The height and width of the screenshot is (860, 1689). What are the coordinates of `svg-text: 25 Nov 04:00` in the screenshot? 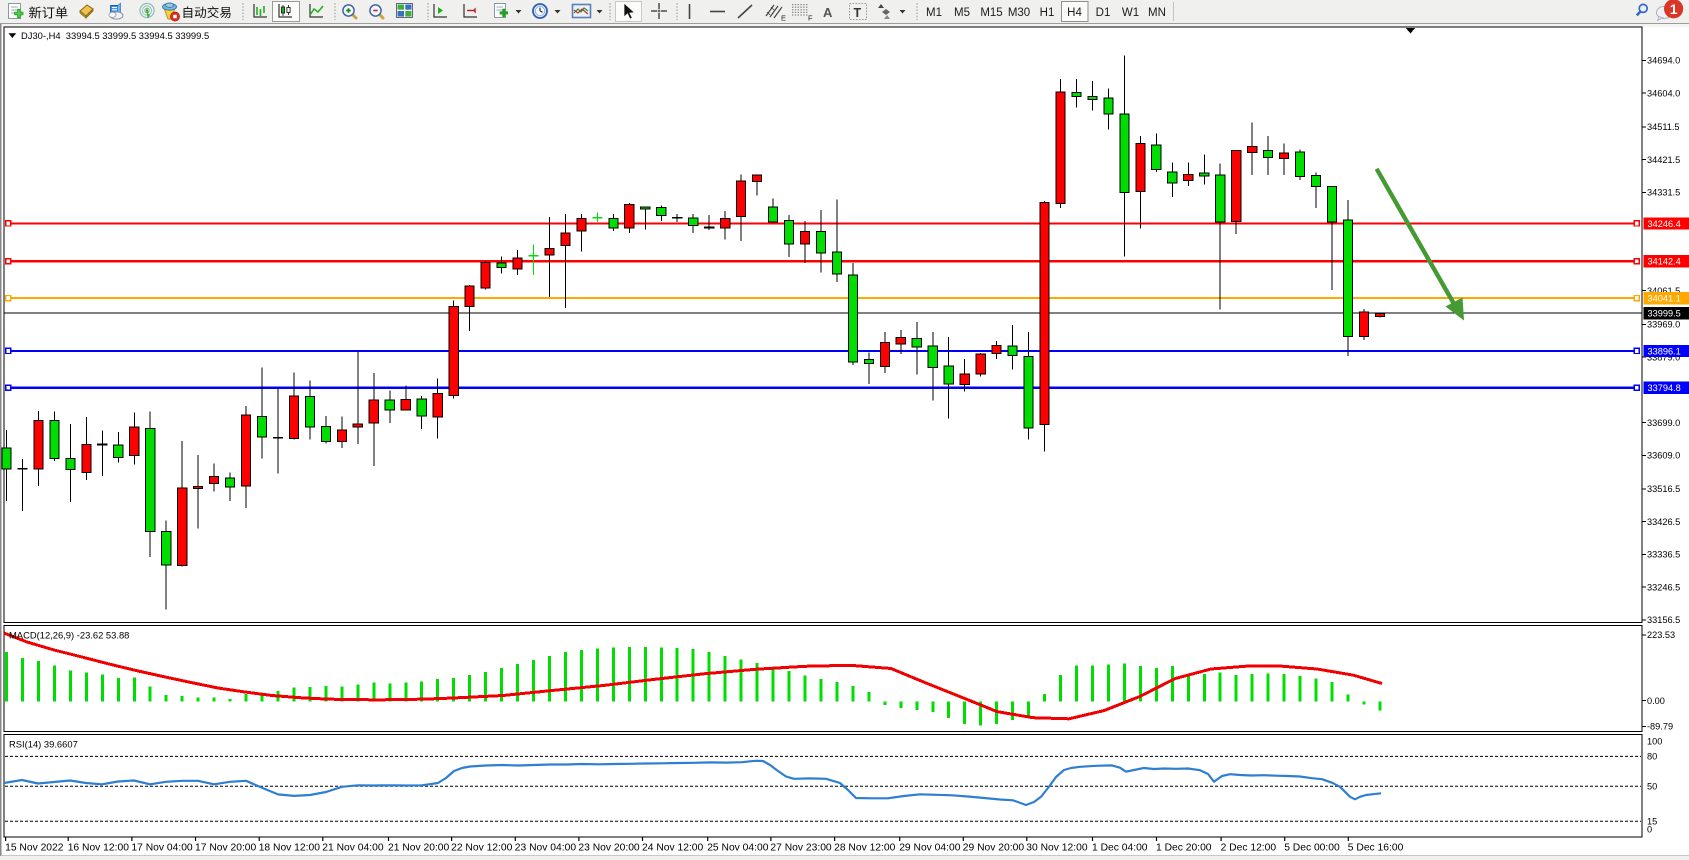 It's located at (738, 847).